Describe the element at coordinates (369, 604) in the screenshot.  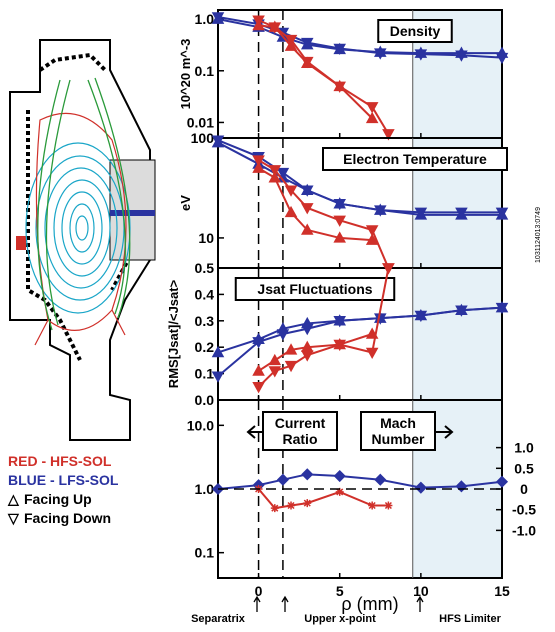
I see `x-axis-label: ρ (mm)` at that location.